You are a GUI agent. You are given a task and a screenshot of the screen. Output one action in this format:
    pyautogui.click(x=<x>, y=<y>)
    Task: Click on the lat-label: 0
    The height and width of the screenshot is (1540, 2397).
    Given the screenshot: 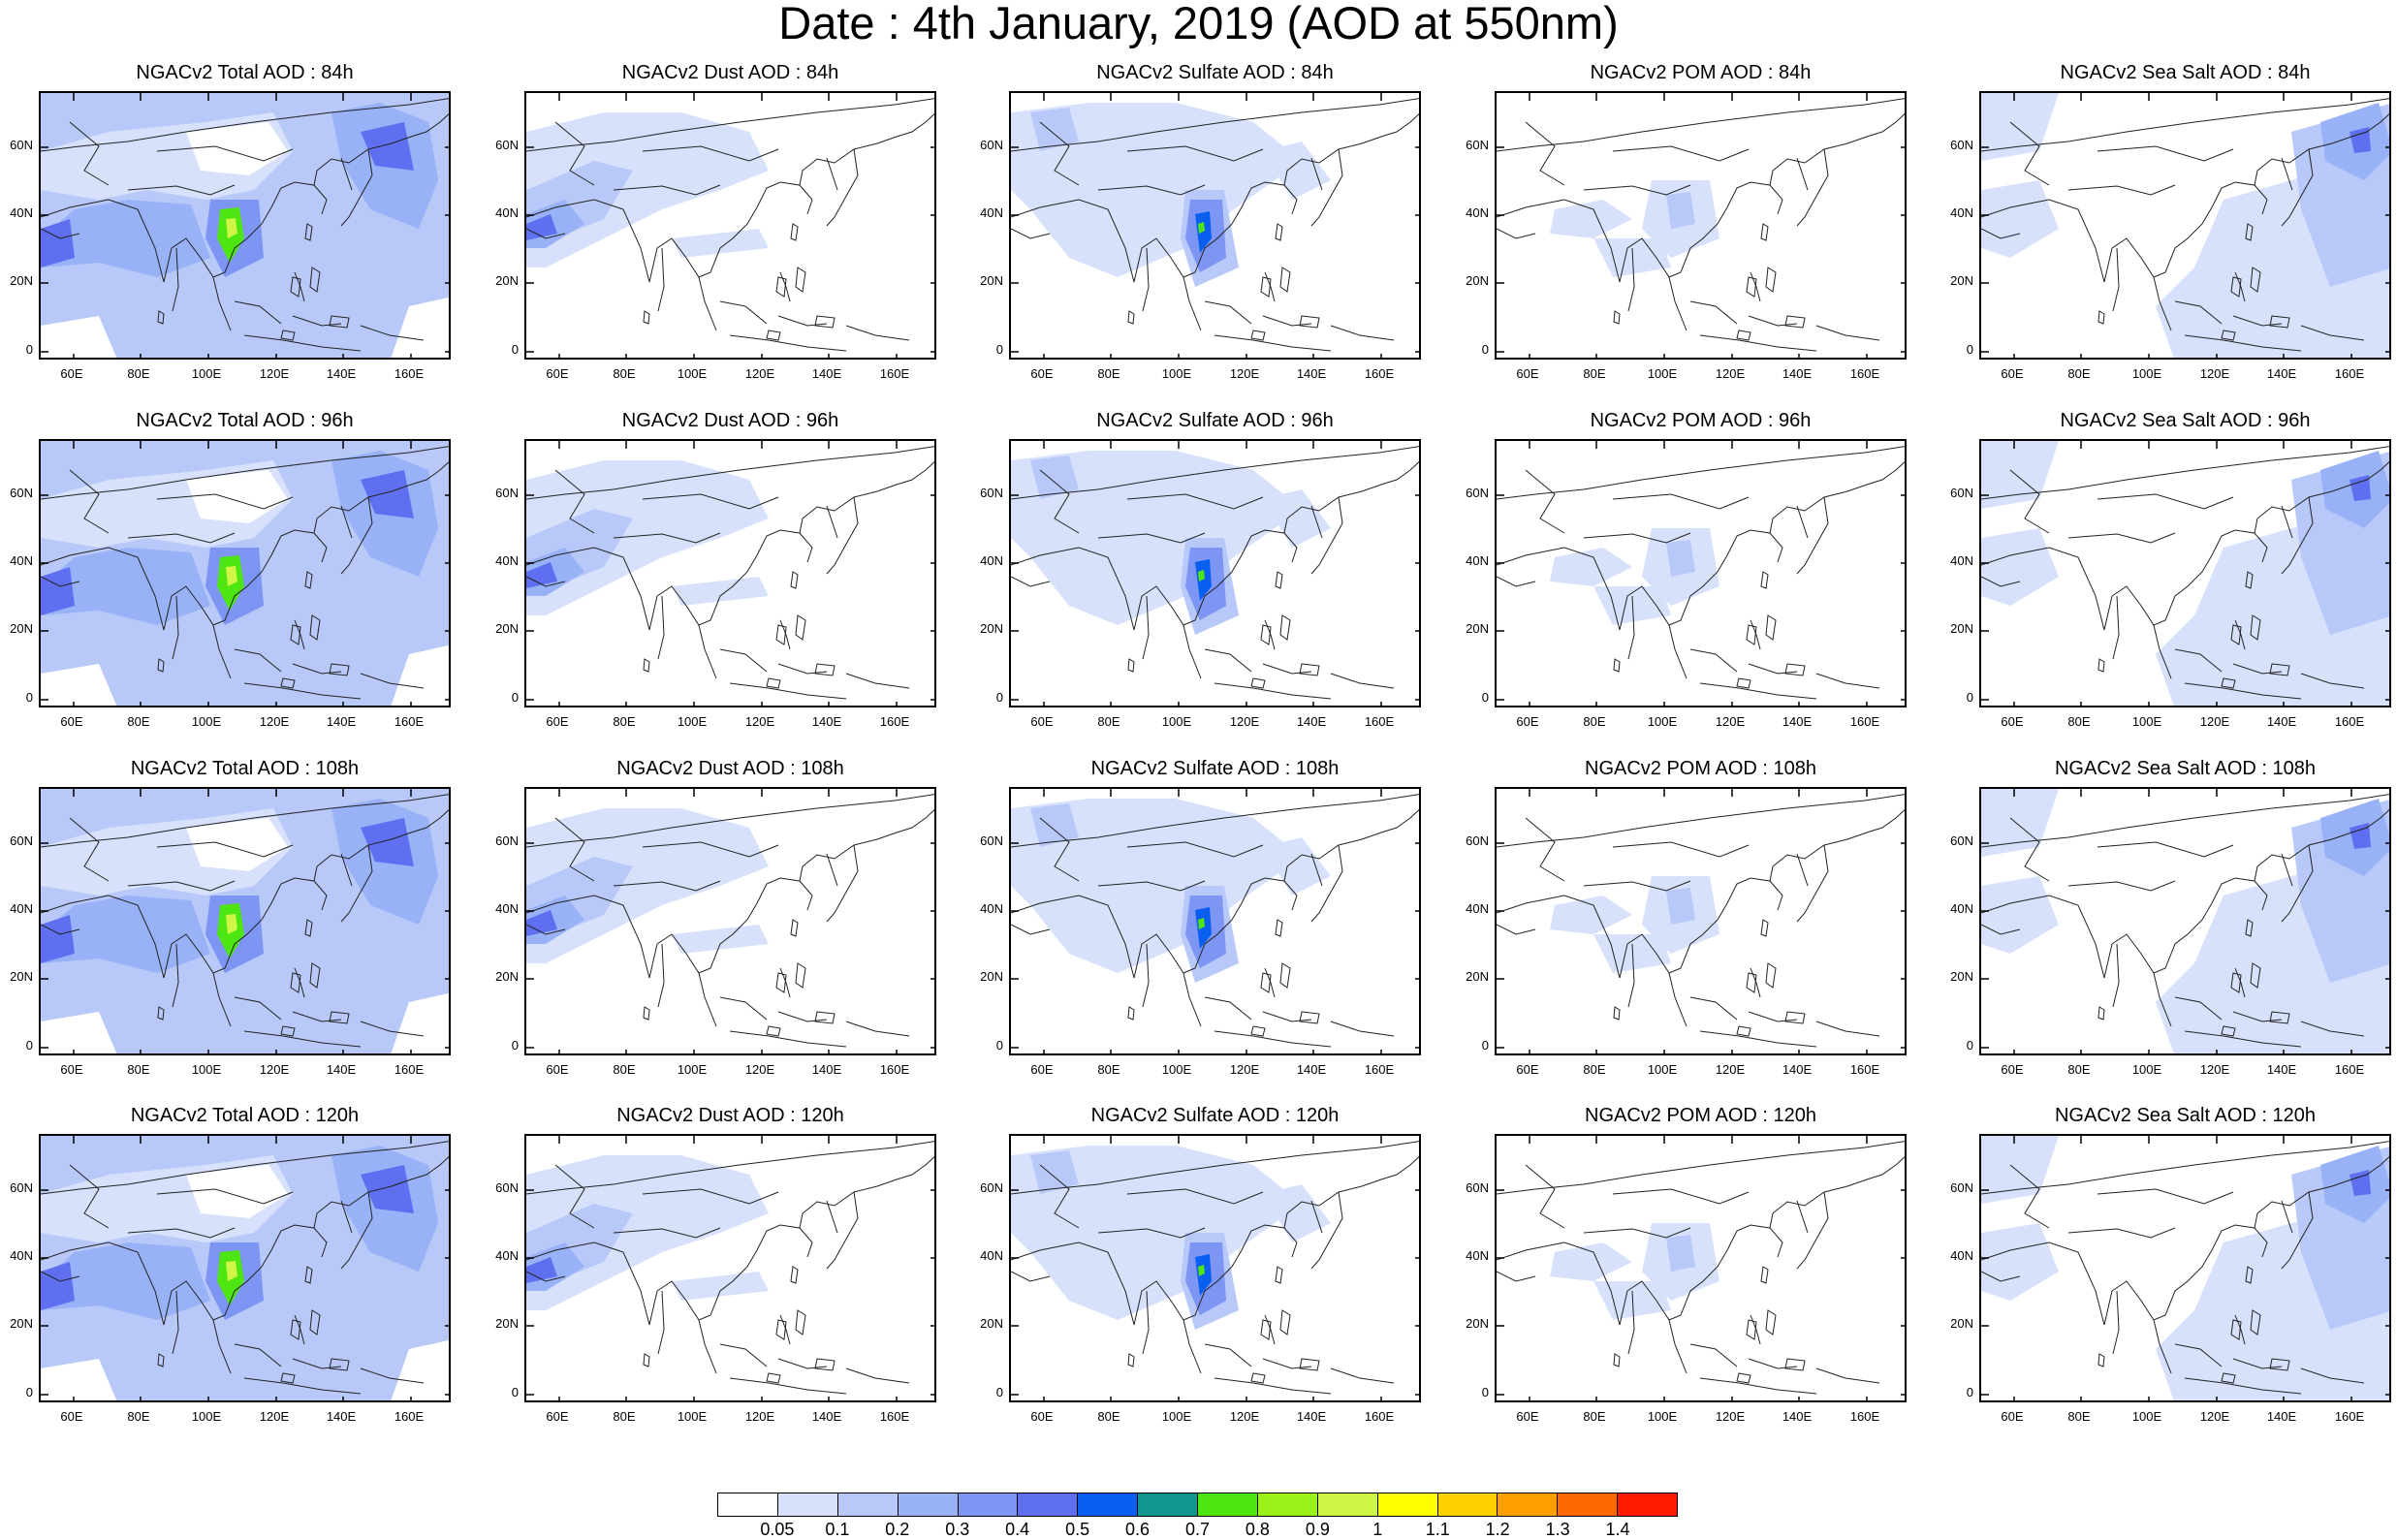 What is the action you would take?
    pyautogui.click(x=29, y=1392)
    